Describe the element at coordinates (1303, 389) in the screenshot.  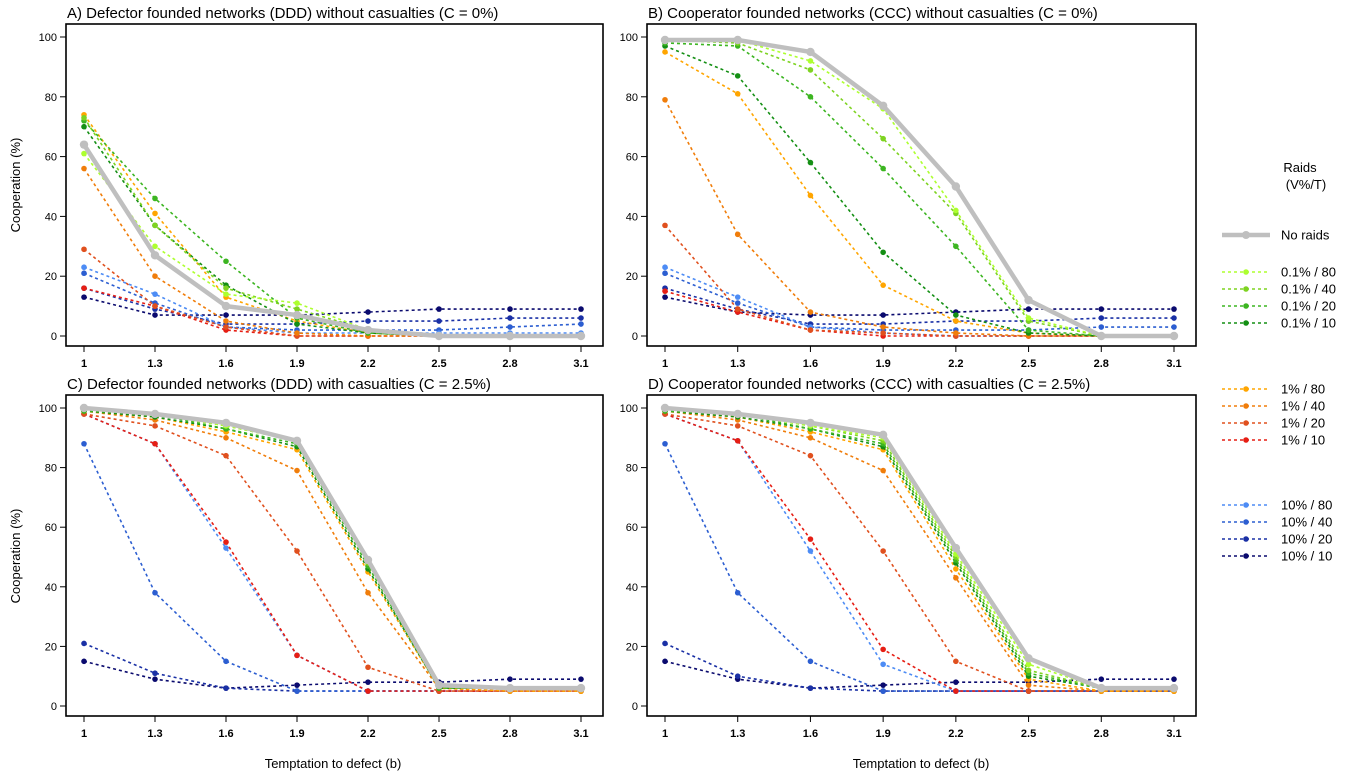
I see `legend-label: 1% / 80` at that location.